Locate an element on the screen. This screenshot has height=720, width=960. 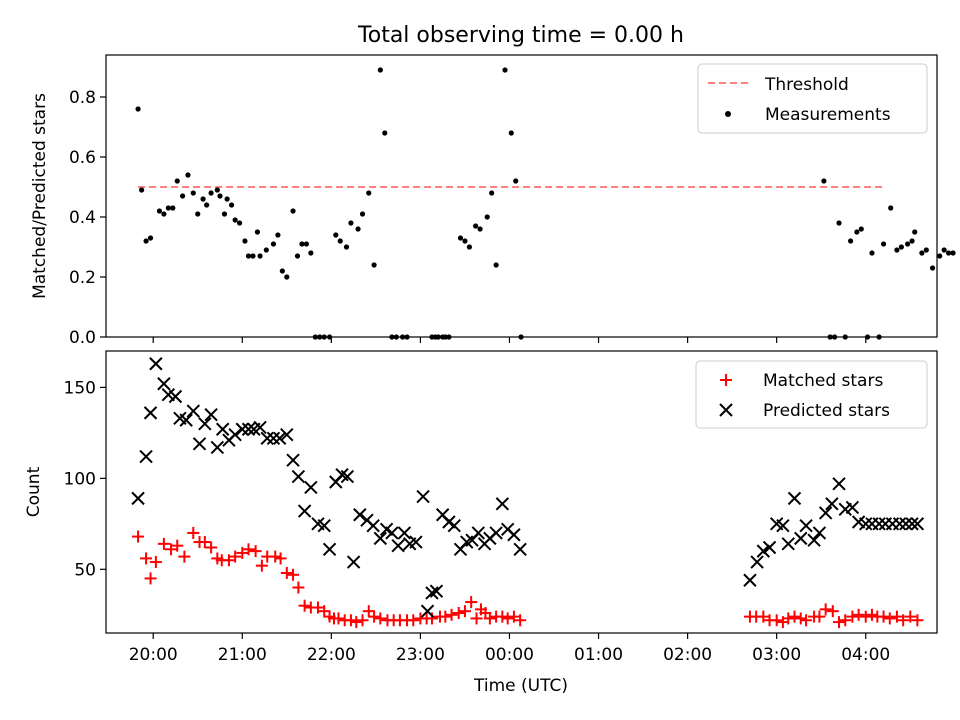
y-tick-label: 0.8 is located at coordinates (82, 98).